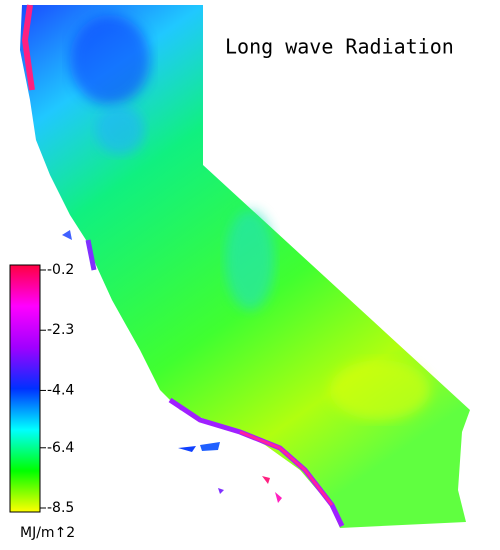 Image resolution: width=500 pixels, height=550 pixels. Describe the element at coordinates (339, 47) in the screenshot. I see `map-title: Long wave Radiation` at that location.